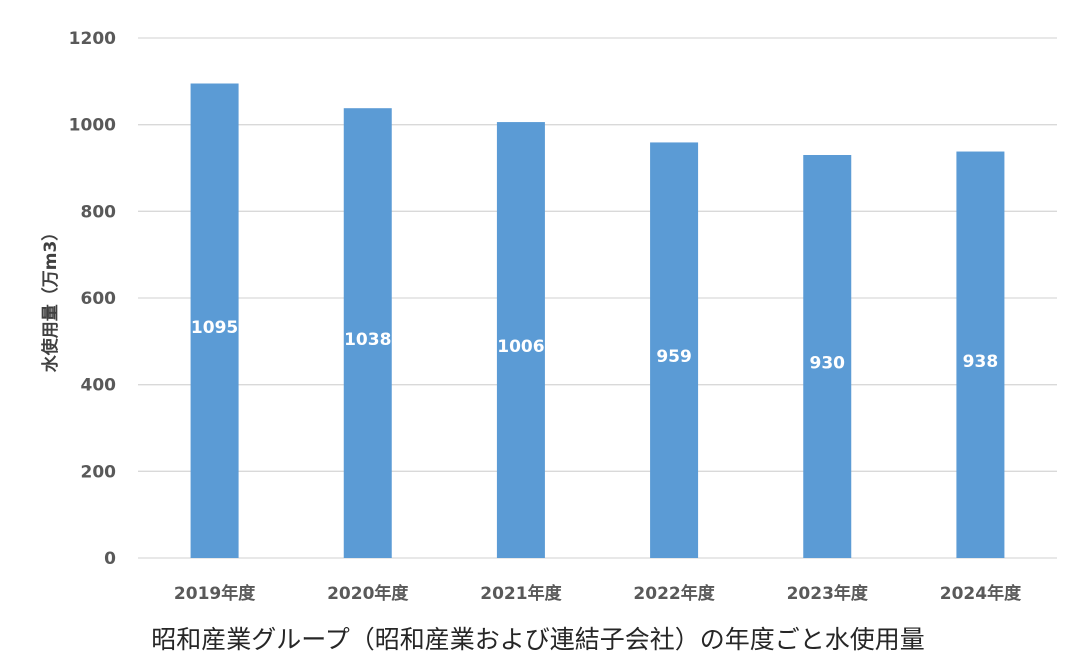 The image size is (1076, 668). What do you see at coordinates (521, 593) in the screenshot?
I see `x-category-label: 2021年度` at bounding box center [521, 593].